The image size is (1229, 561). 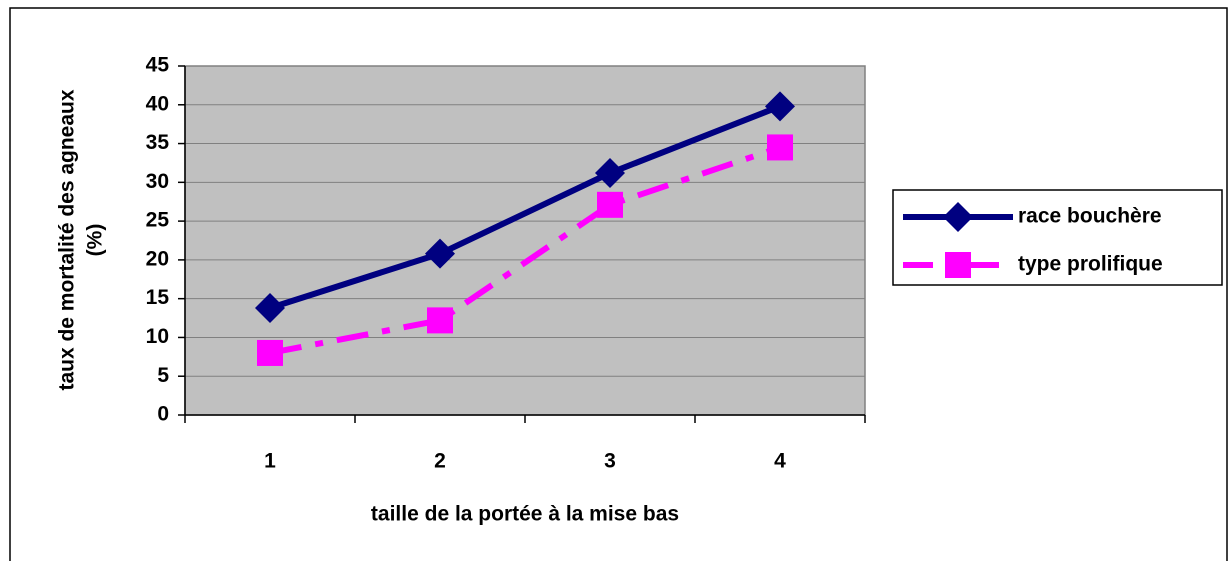 I want to click on y-tick-label: 35, so click(x=158, y=142).